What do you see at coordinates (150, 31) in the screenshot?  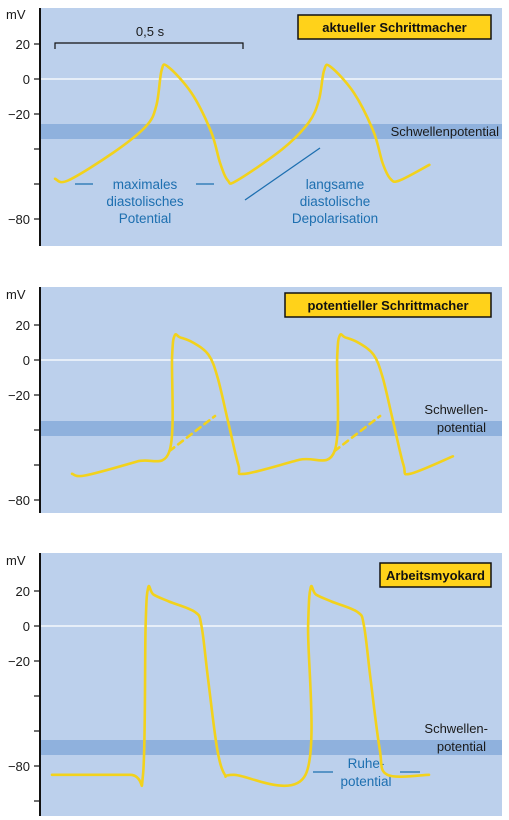 I see `time-scale-label: 0,5 s` at bounding box center [150, 31].